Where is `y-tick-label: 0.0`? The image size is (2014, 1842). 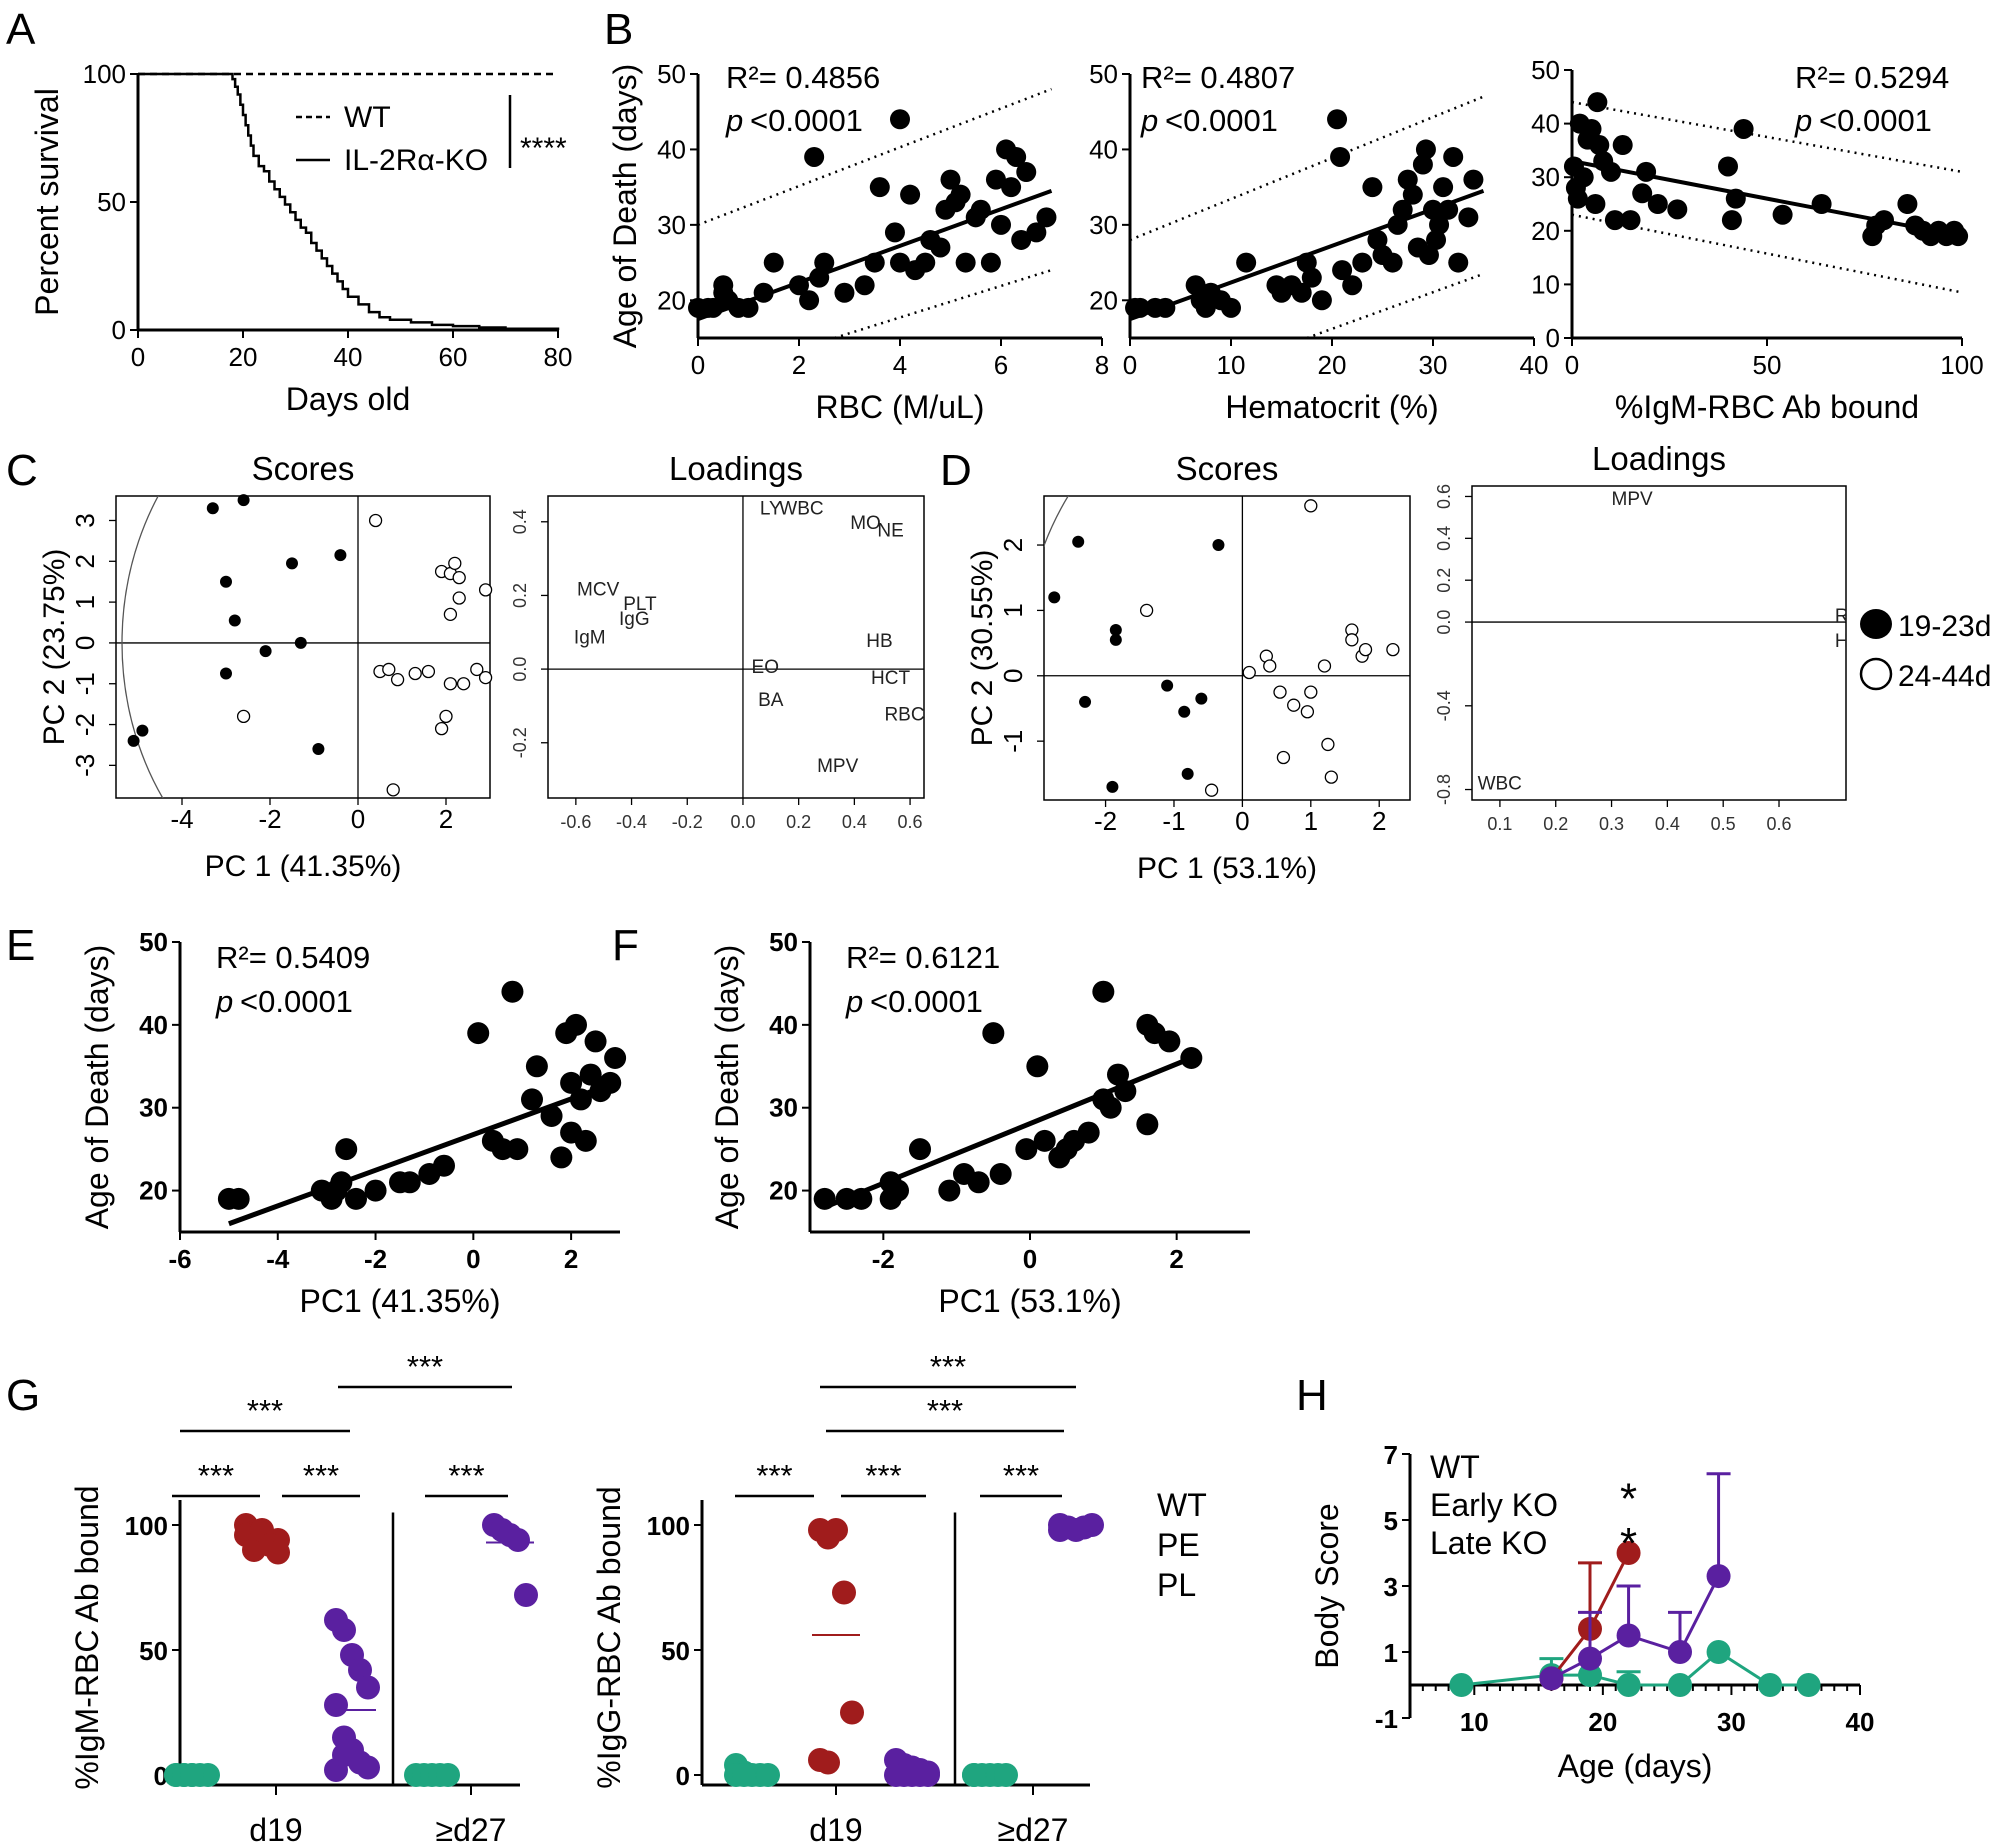 y-tick-label: 0.0 is located at coordinates (520, 669).